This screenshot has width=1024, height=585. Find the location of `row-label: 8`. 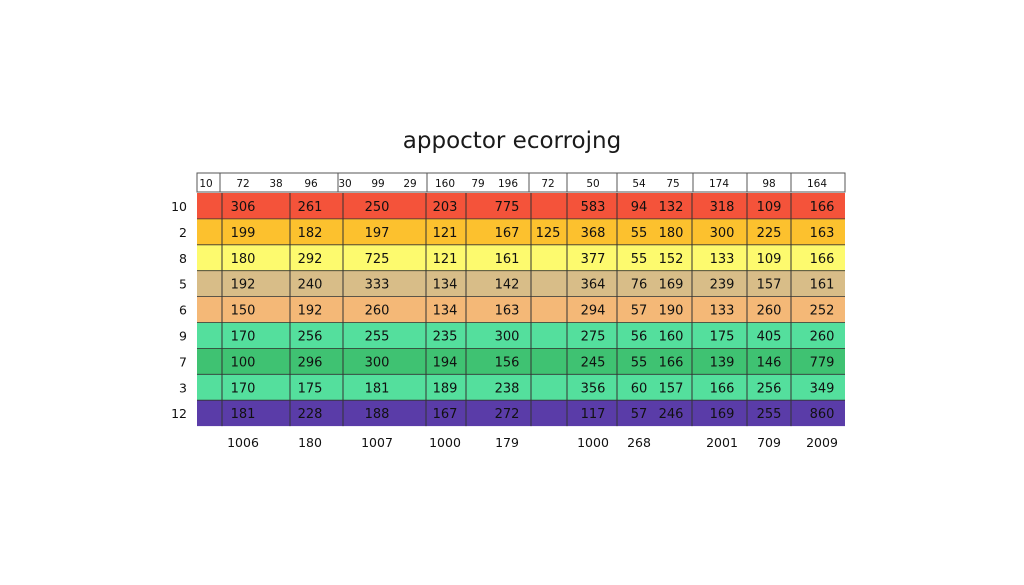

row-label: 8 is located at coordinates (183, 258).